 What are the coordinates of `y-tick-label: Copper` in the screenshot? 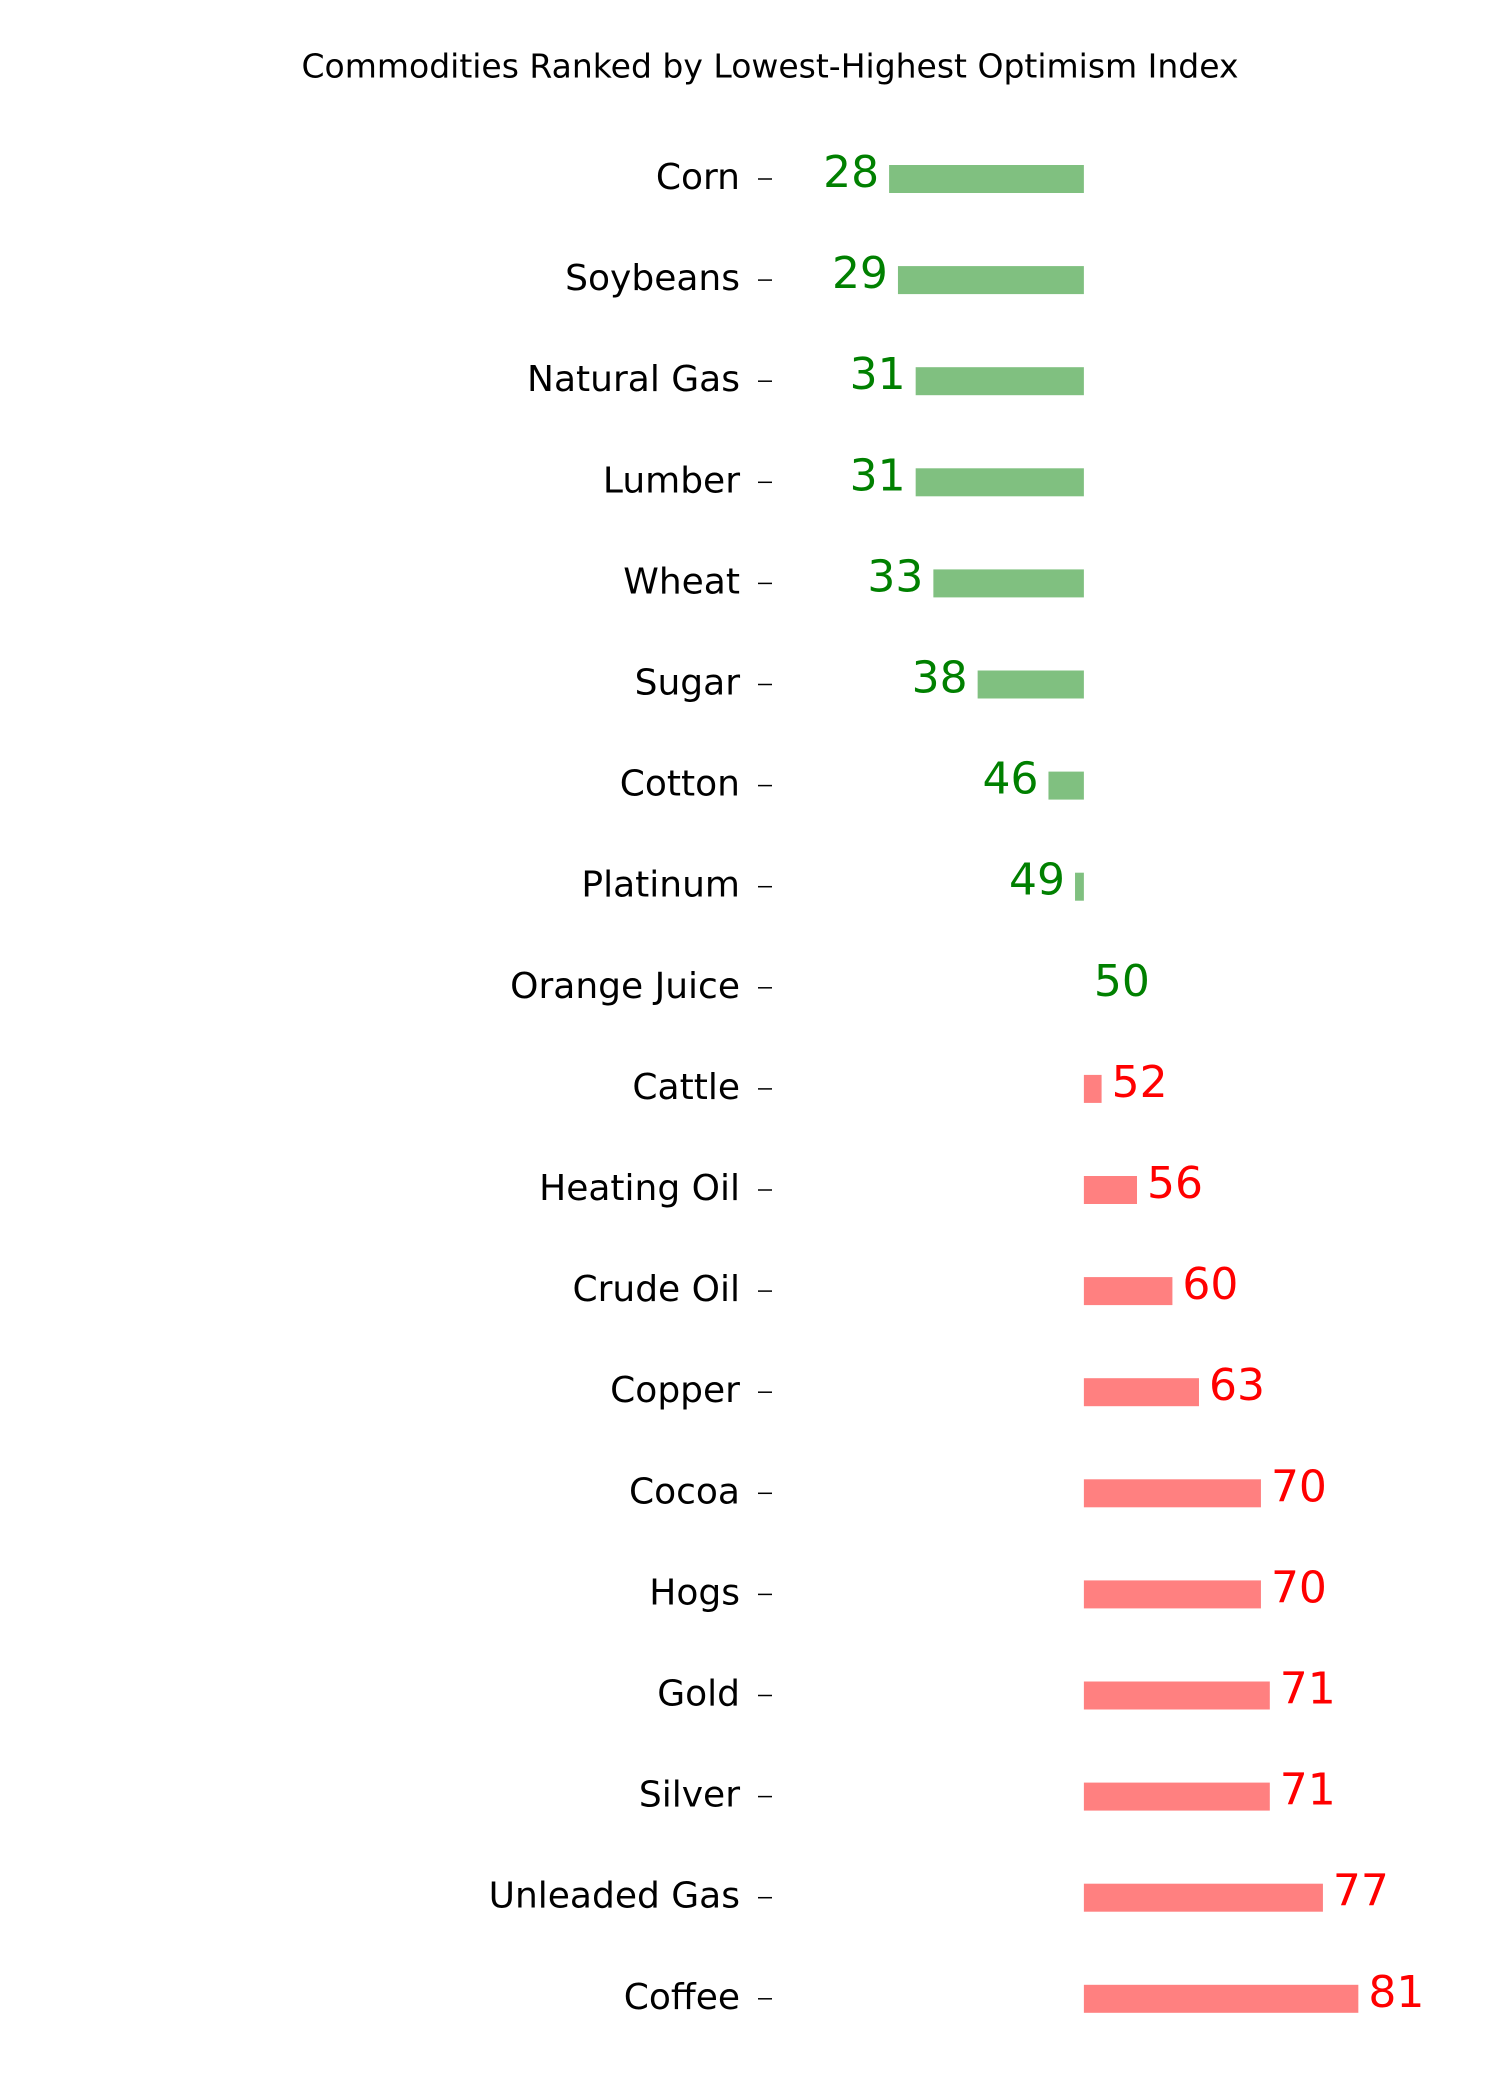 It's located at (675, 1390).